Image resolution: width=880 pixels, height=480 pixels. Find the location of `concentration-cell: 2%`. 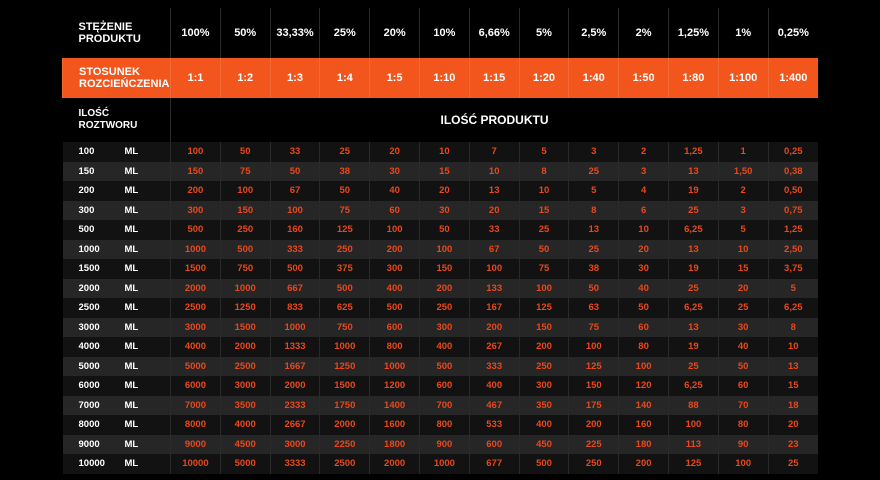

concentration-cell: 2% is located at coordinates (643, 33).